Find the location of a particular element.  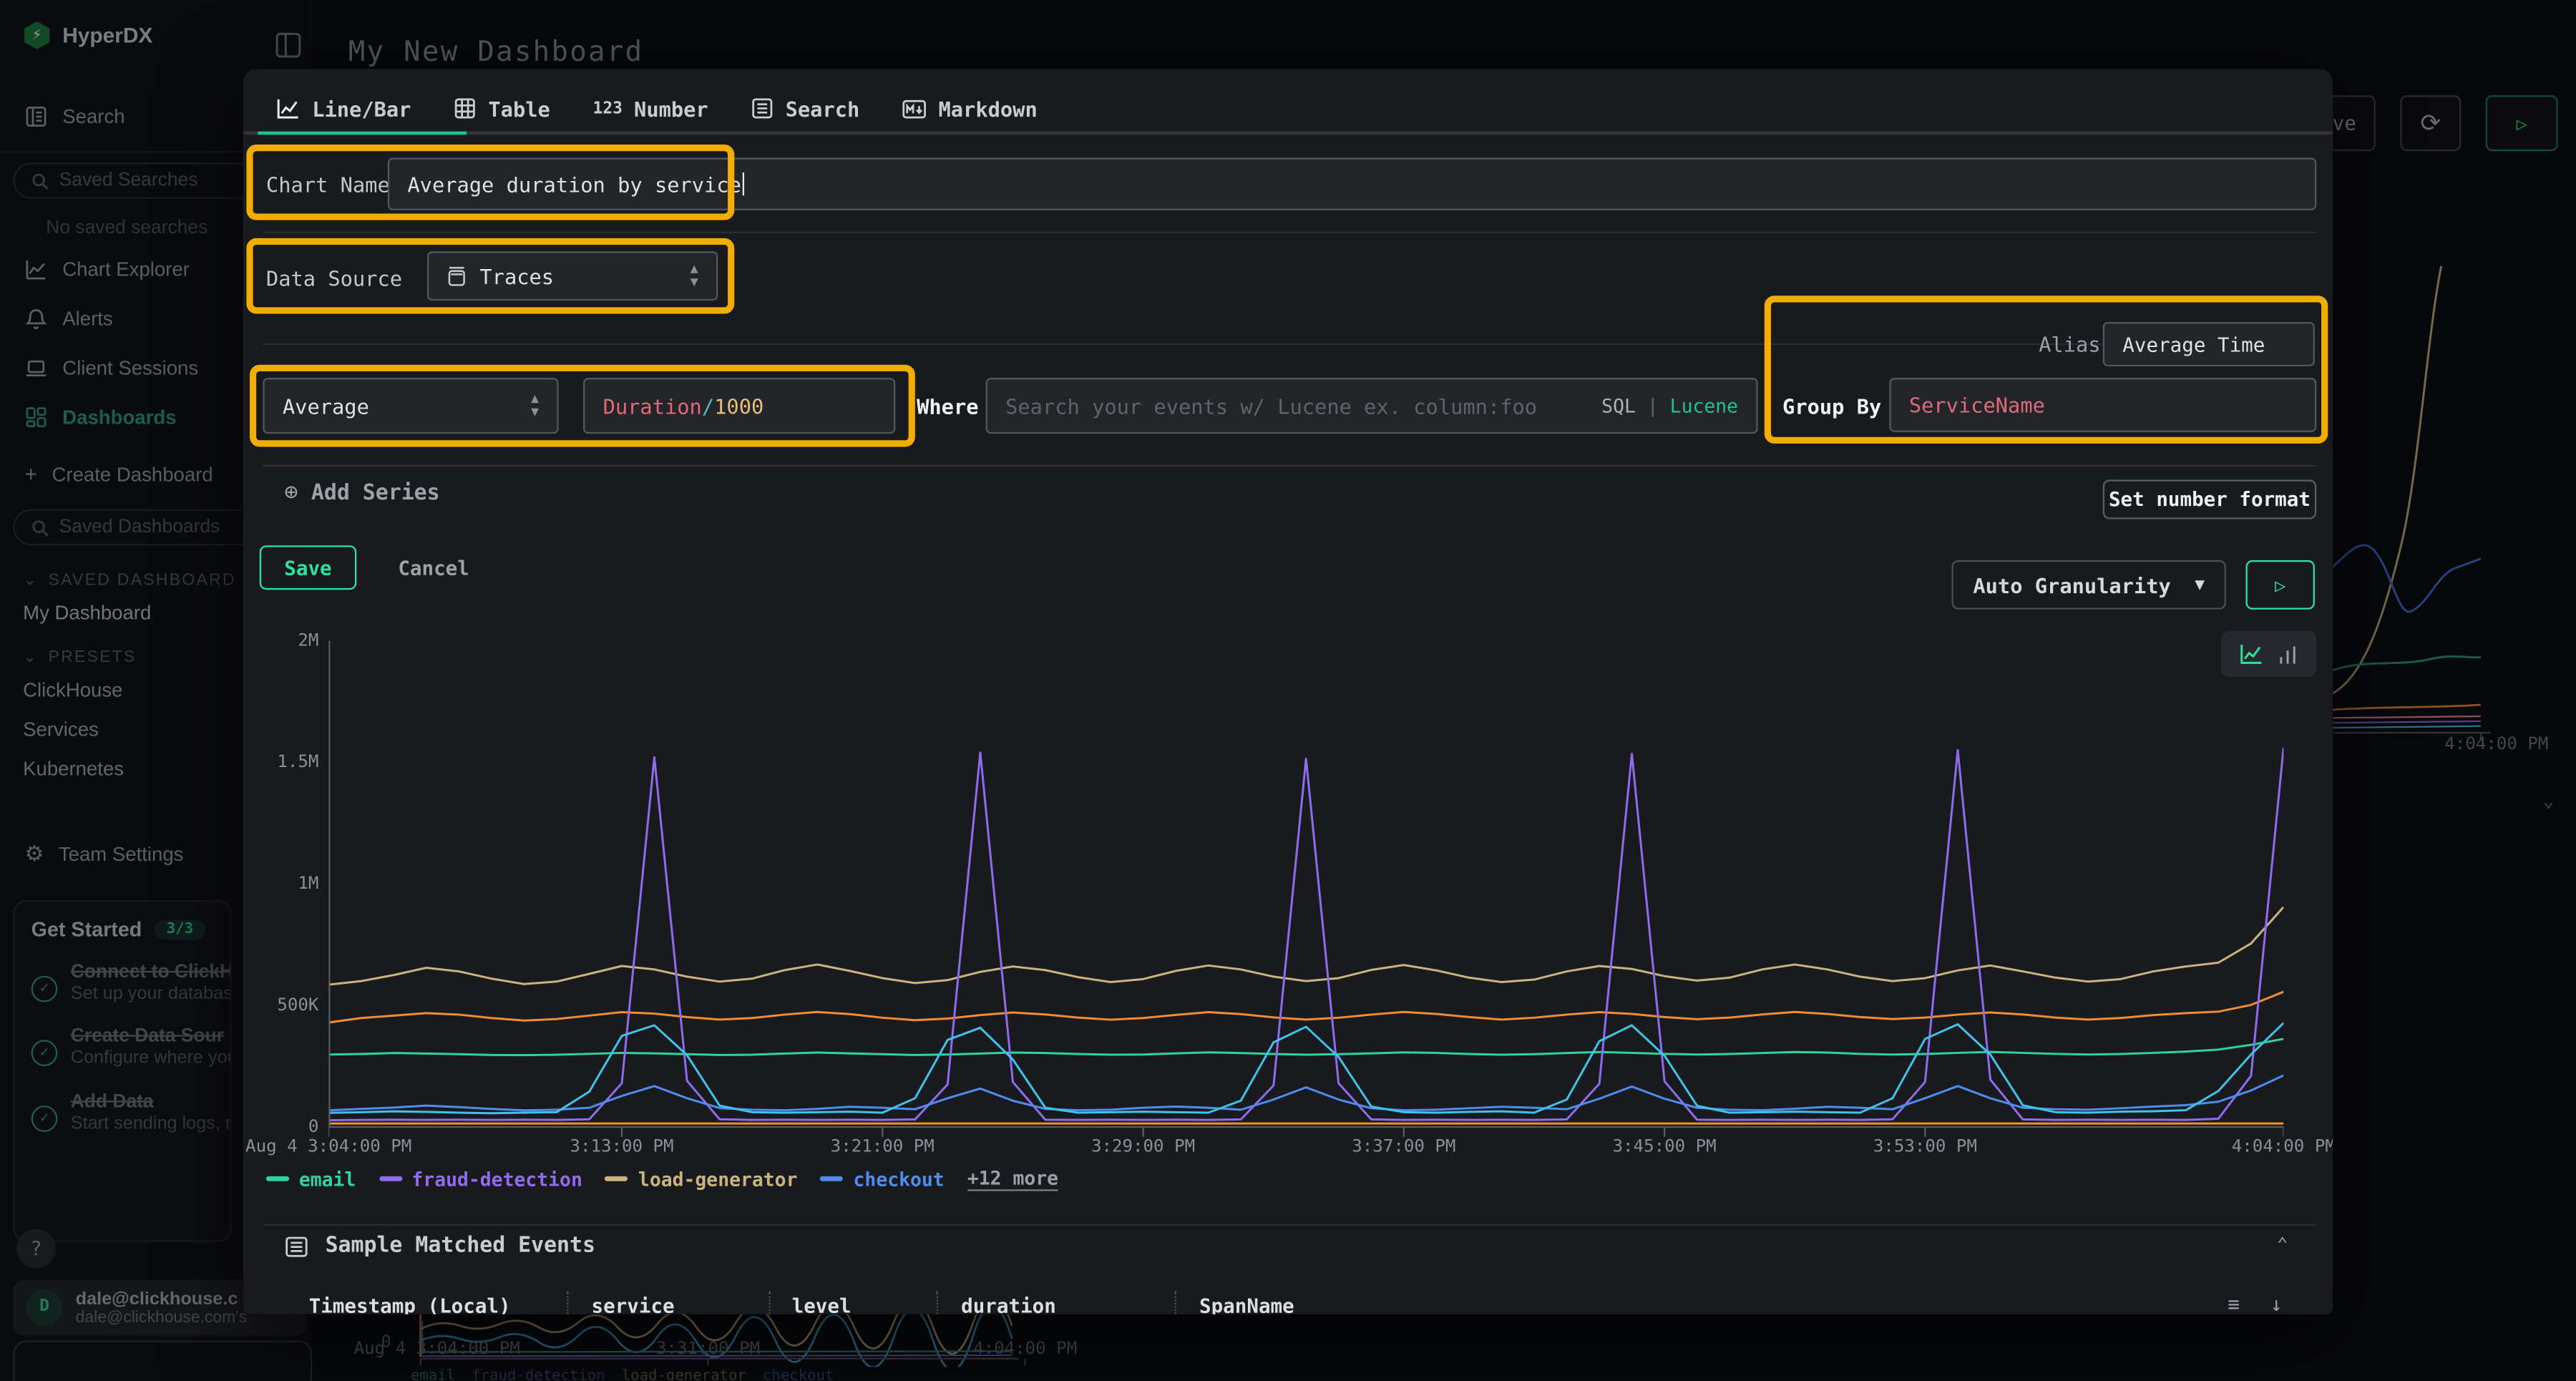

page-title: My New Dashboard is located at coordinates (496, 52).